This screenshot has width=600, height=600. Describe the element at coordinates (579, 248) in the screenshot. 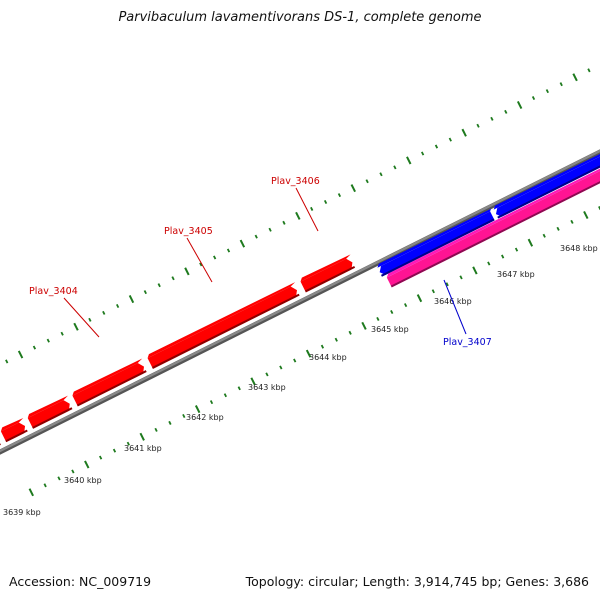

I see `scale-tick-label: 3648 kbp` at that location.